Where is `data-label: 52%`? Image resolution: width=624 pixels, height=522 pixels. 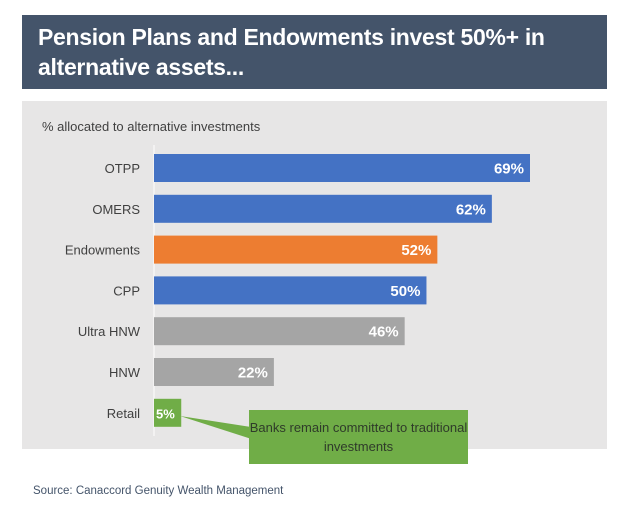
data-label: 52% is located at coordinates (416, 250).